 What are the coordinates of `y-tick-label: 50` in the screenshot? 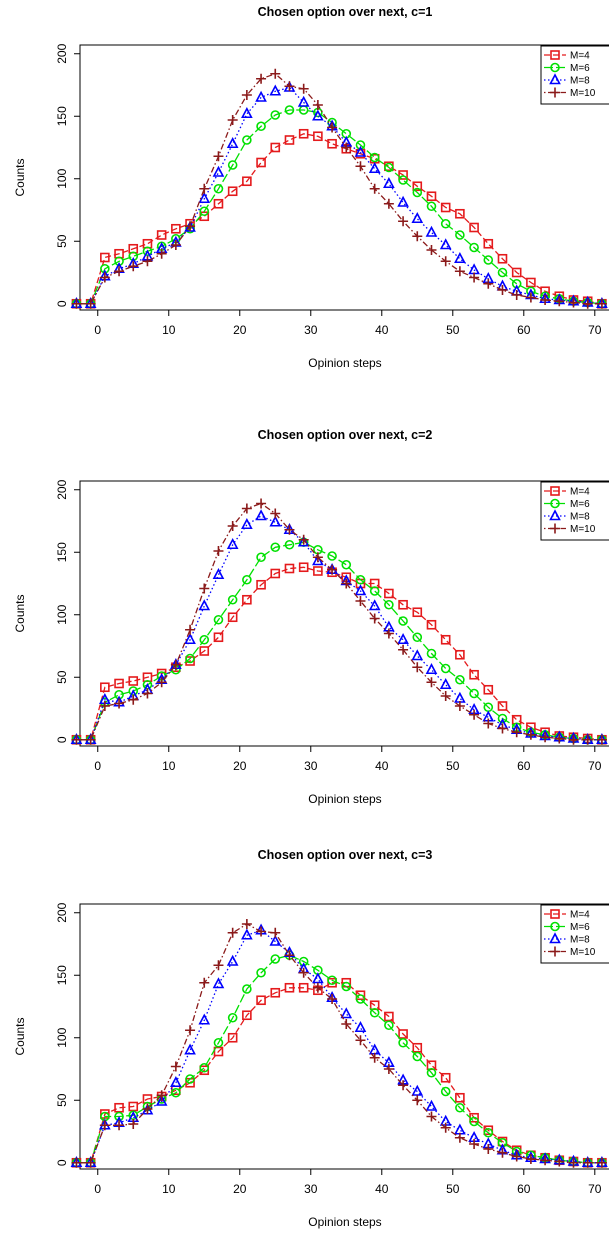 It's located at (62, 1100).